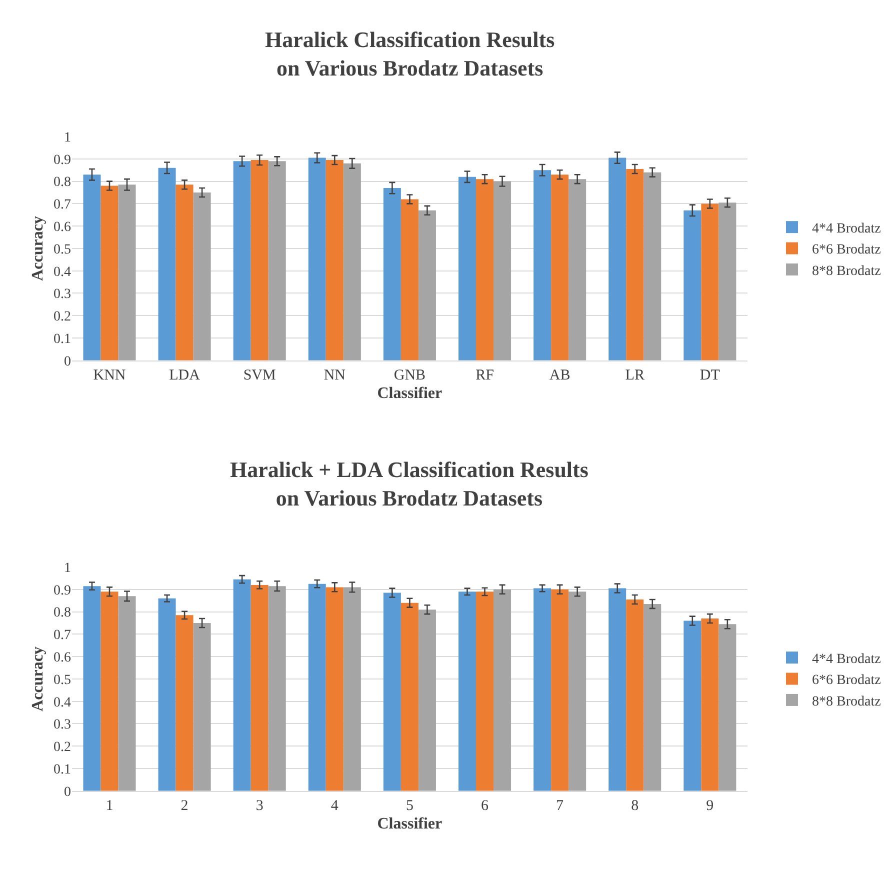 This screenshot has width=896, height=896. Describe the element at coordinates (846, 660) in the screenshot. I see `legend-label: 4*4 Brodatz` at that location.